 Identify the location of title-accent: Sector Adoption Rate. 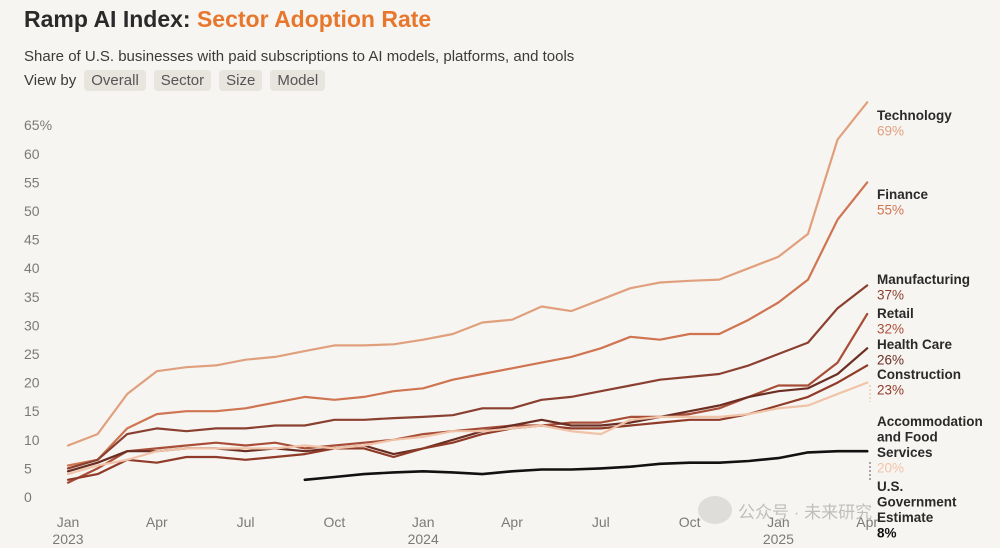
(314, 19).